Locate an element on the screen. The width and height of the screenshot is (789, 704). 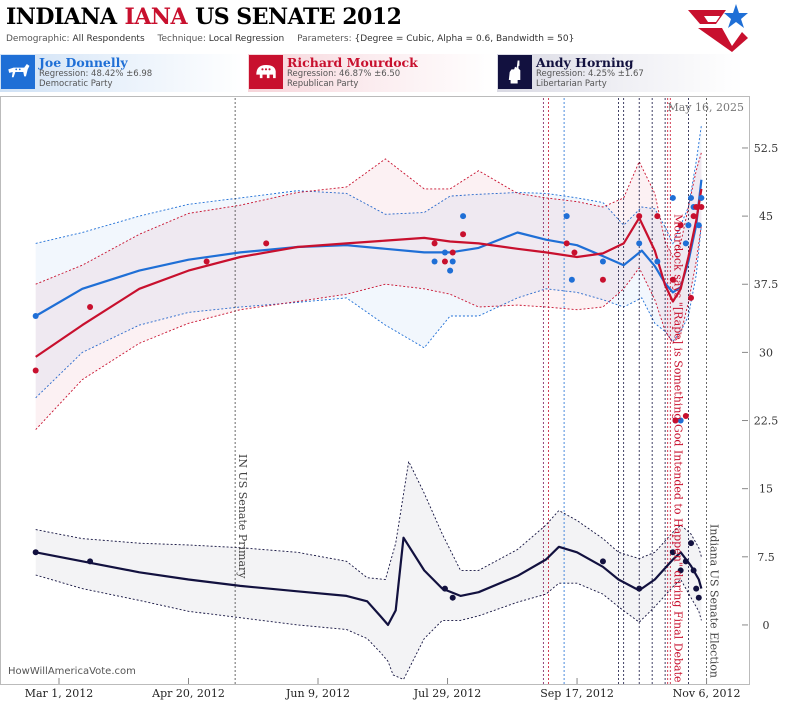
candidate-party: Libertarian Party is located at coordinates (571, 84).